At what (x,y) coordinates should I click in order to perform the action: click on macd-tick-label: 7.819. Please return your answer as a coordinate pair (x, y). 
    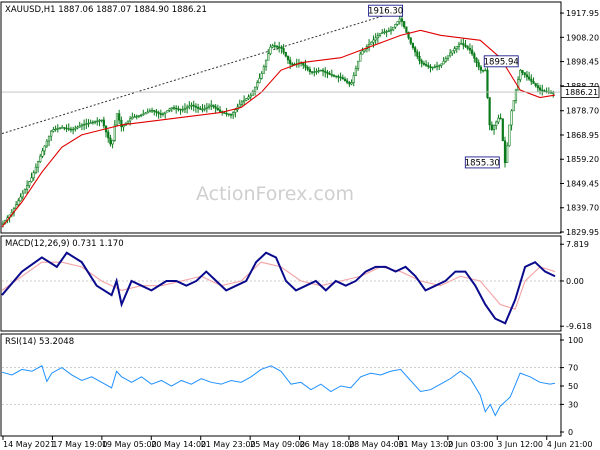
    Looking at the image, I should click on (577, 244).